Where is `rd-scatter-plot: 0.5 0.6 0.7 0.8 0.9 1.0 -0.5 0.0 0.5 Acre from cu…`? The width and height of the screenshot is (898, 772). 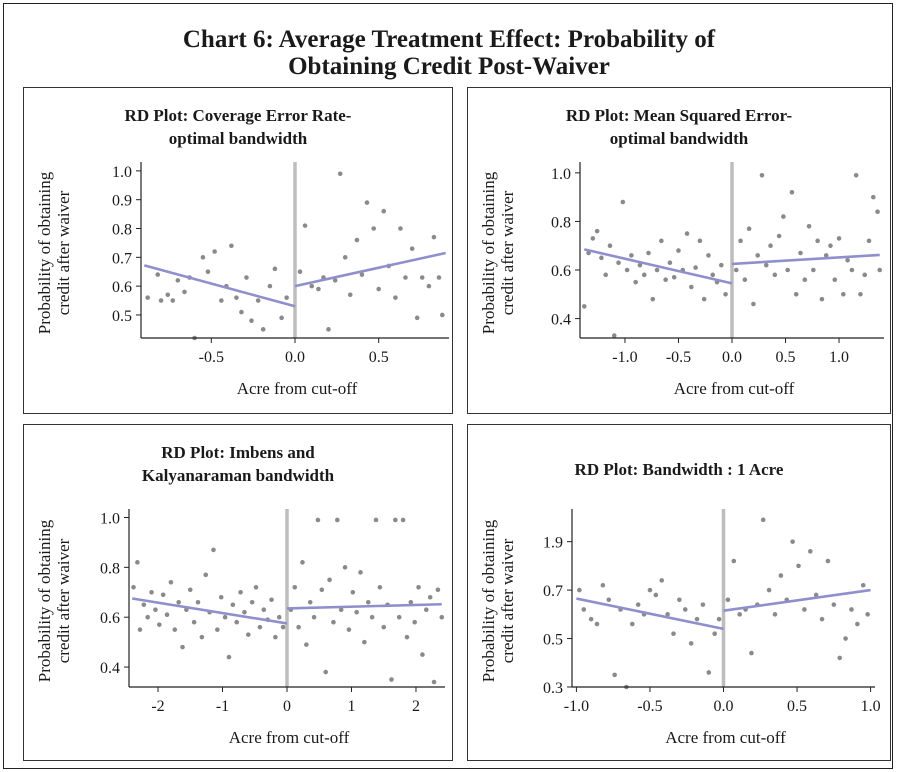
rd-scatter-plot: 0.5 0.6 0.7 0.8 0.9 1.0 -0.5 0.0 0.5 Acre from cu… is located at coordinates (242, 280).